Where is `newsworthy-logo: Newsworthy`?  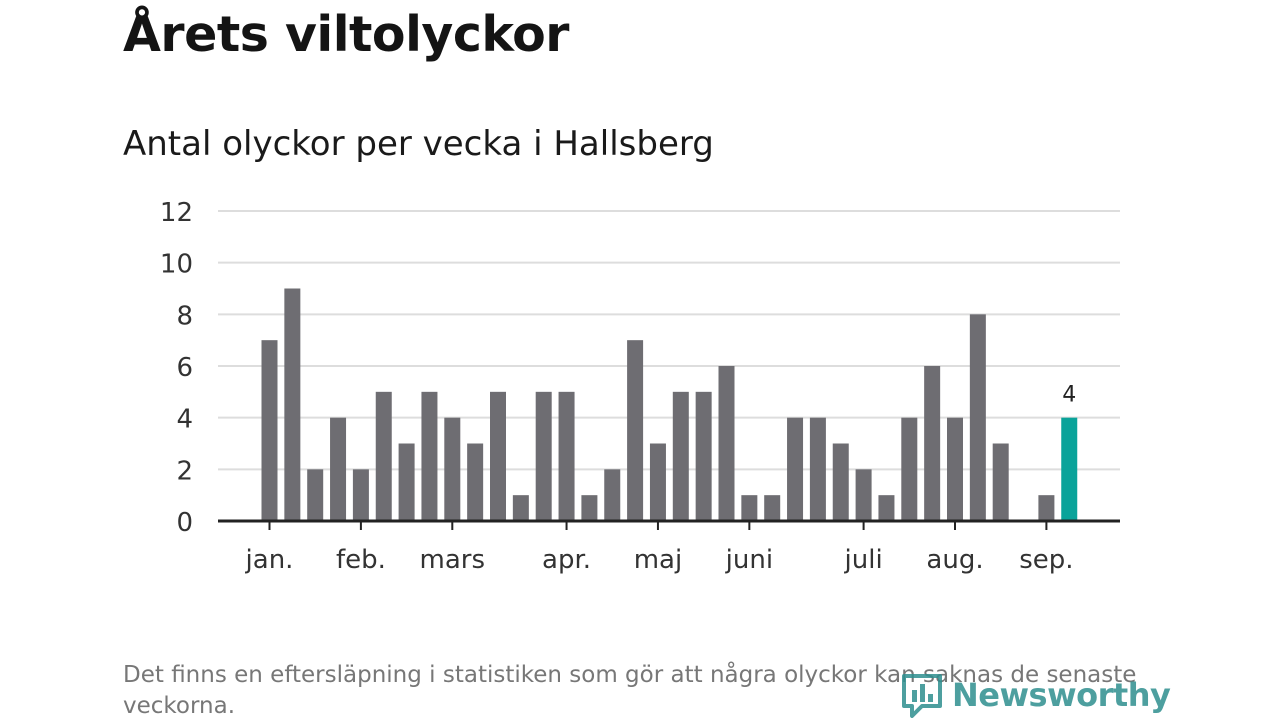
newsworthy-logo: Newsworthy is located at coordinates (1035, 695).